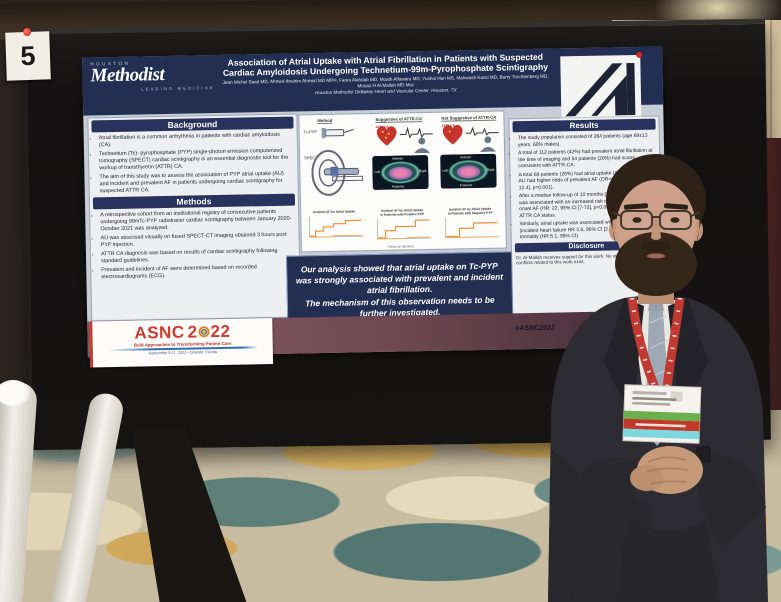 The image size is (781, 602). I want to click on conference-badge, so click(662, 414).